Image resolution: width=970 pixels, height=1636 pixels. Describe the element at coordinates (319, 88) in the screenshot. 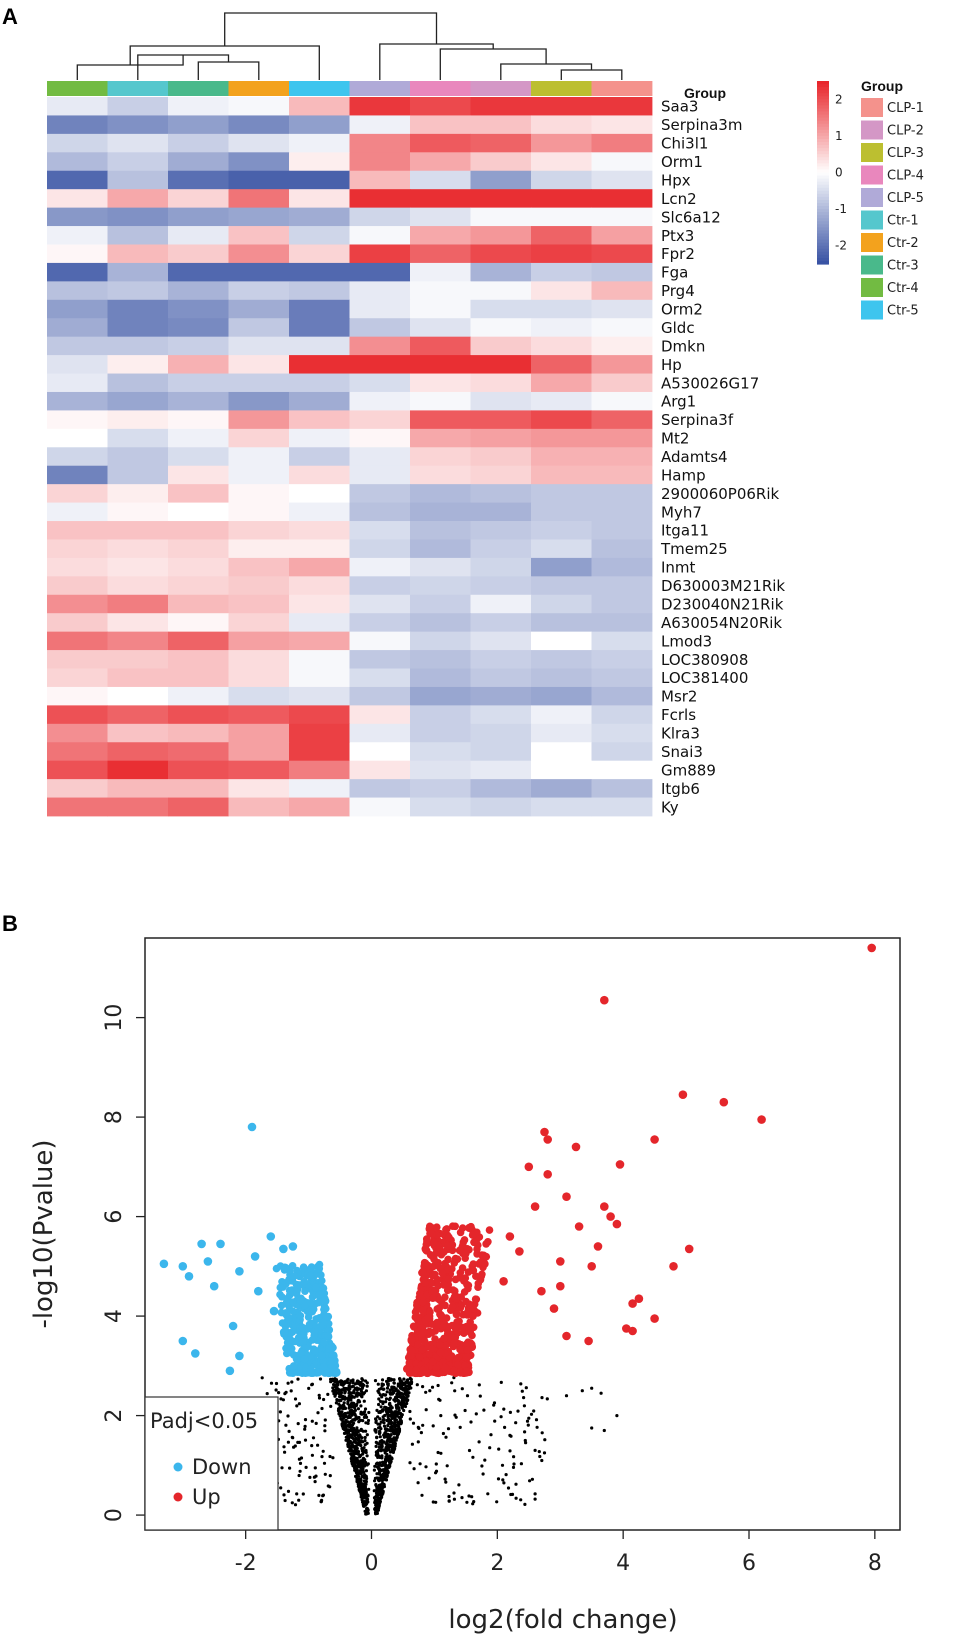

I see `group-bar-cell` at that location.